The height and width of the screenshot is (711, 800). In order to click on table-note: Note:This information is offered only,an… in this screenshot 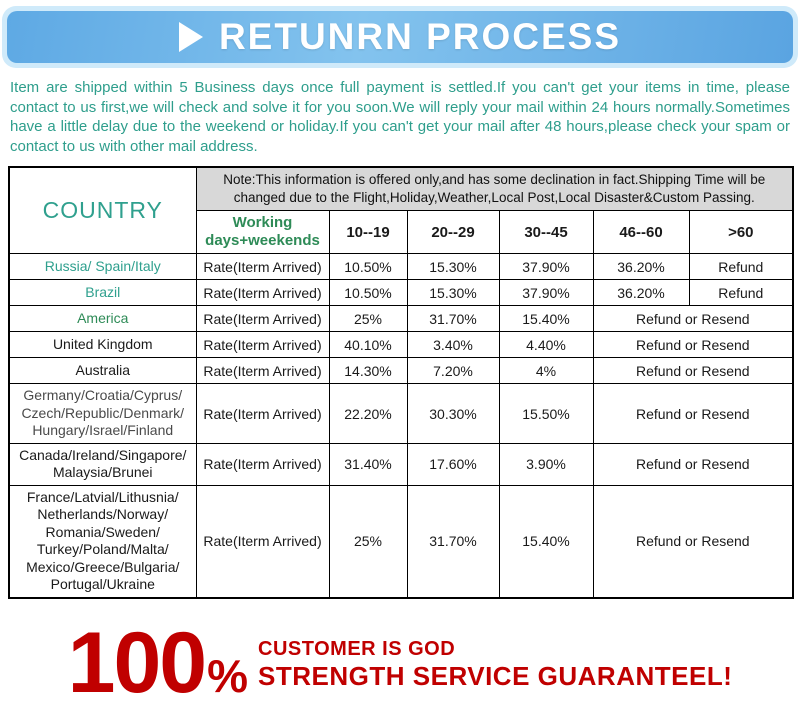, I will do `click(494, 189)`.